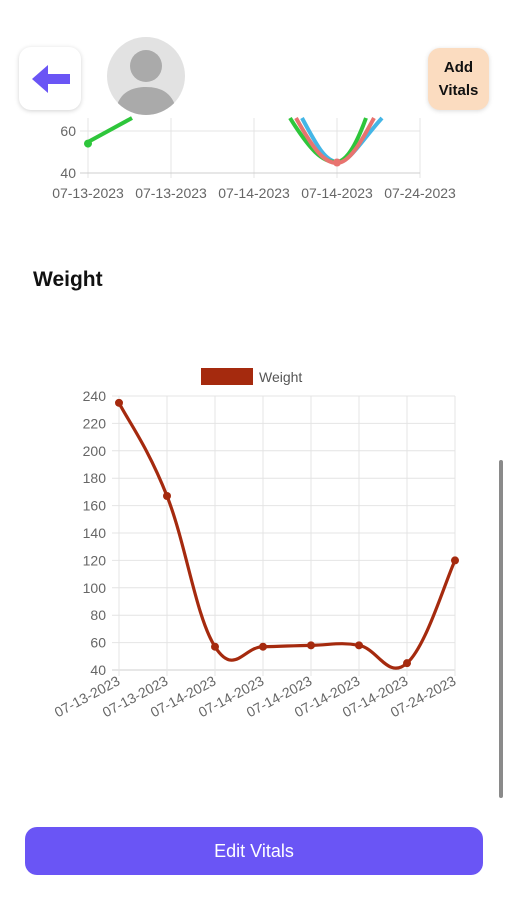 The height and width of the screenshot is (900, 507). Describe the element at coordinates (95, 478) in the screenshot. I see `weight-y-tick-label: 180` at that location.